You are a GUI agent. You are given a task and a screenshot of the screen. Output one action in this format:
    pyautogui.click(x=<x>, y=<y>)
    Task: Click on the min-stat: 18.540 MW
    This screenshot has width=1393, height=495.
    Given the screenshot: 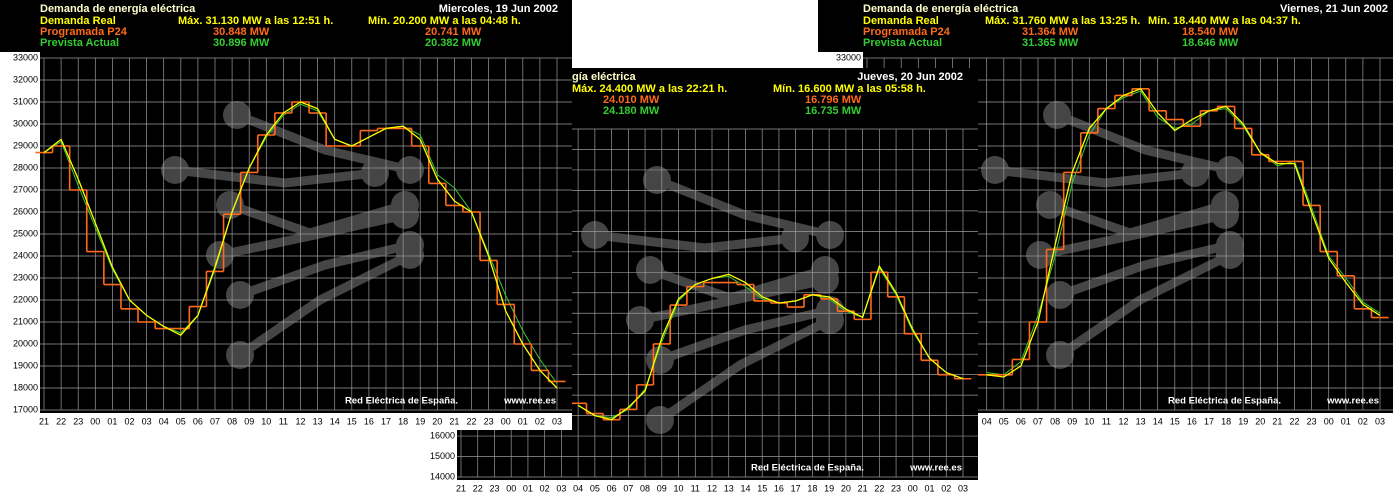 What is the action you would take?
    pyautogui.click(x=1210, y=32)
    